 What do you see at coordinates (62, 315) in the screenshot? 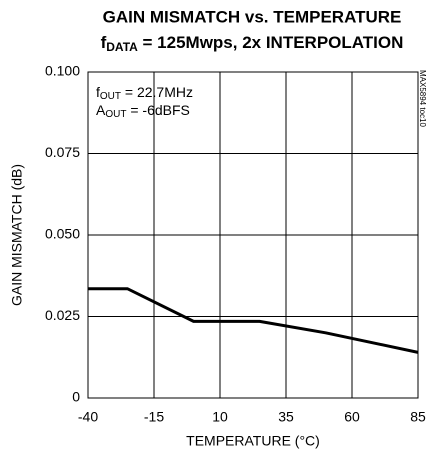
I see `y-tick-label: 0.025` at bounding box center [62, 315].